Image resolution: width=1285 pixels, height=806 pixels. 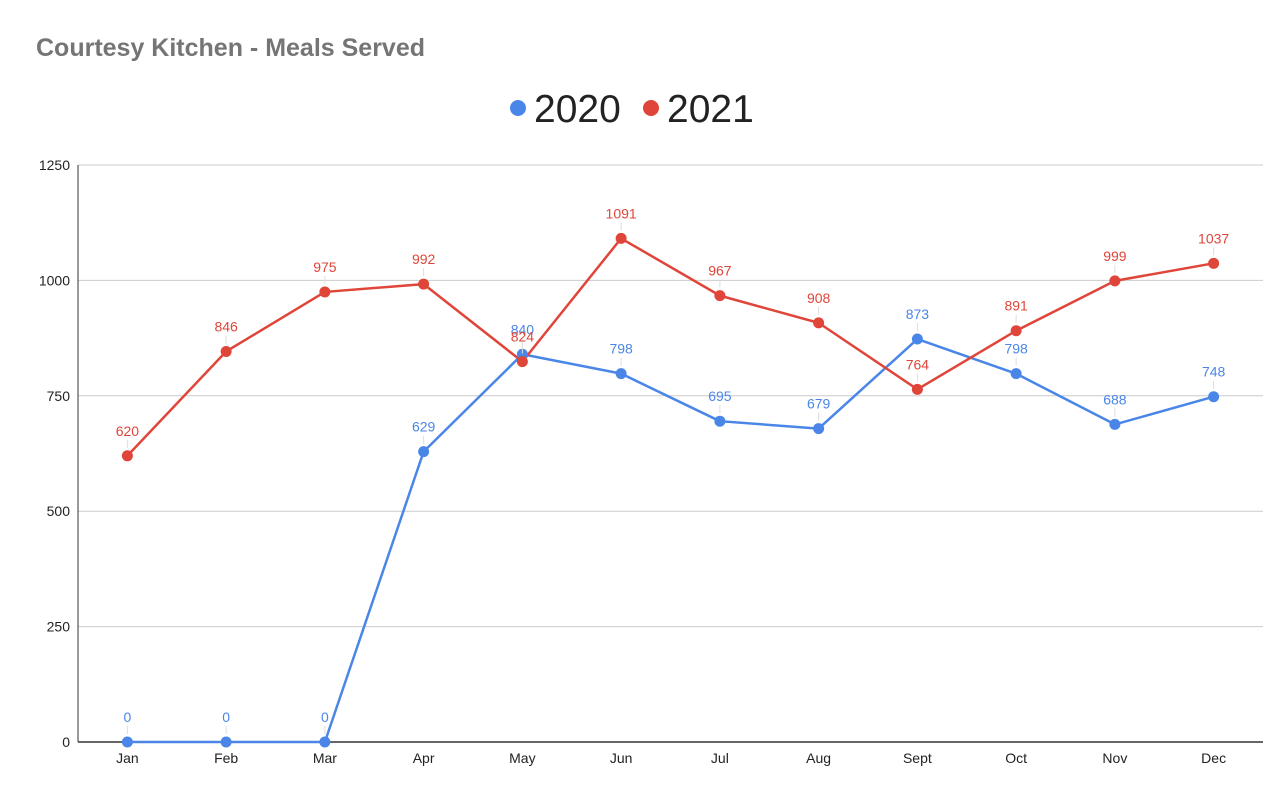 What do you see at coordinates (1016, 306) in the screenshot?
I see `data-label-2021: 891` at bounding box center [1016, 306].